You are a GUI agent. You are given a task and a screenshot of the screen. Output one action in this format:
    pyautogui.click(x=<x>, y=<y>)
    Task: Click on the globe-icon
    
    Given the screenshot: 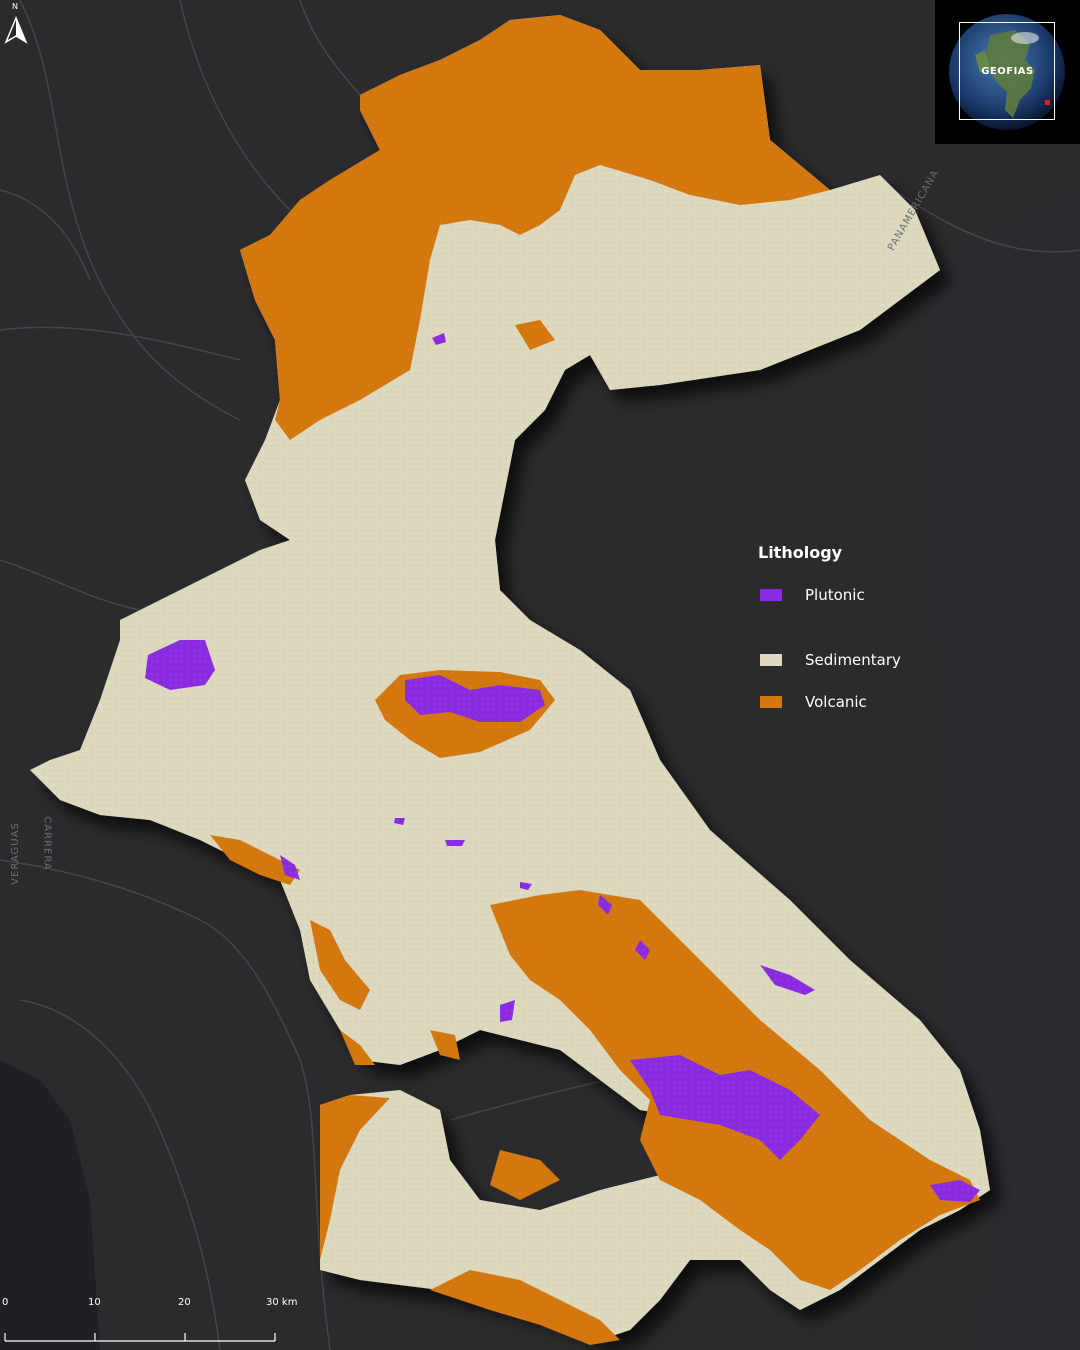 What is the action you would take?
    pyautogui.click(x=1007, y=72)
    